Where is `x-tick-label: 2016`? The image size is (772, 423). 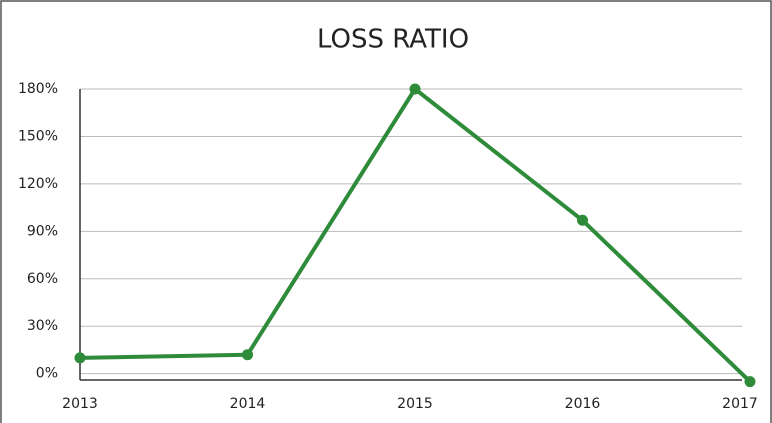
x-tick-label: 2016 is located at coordinates (583, 404).